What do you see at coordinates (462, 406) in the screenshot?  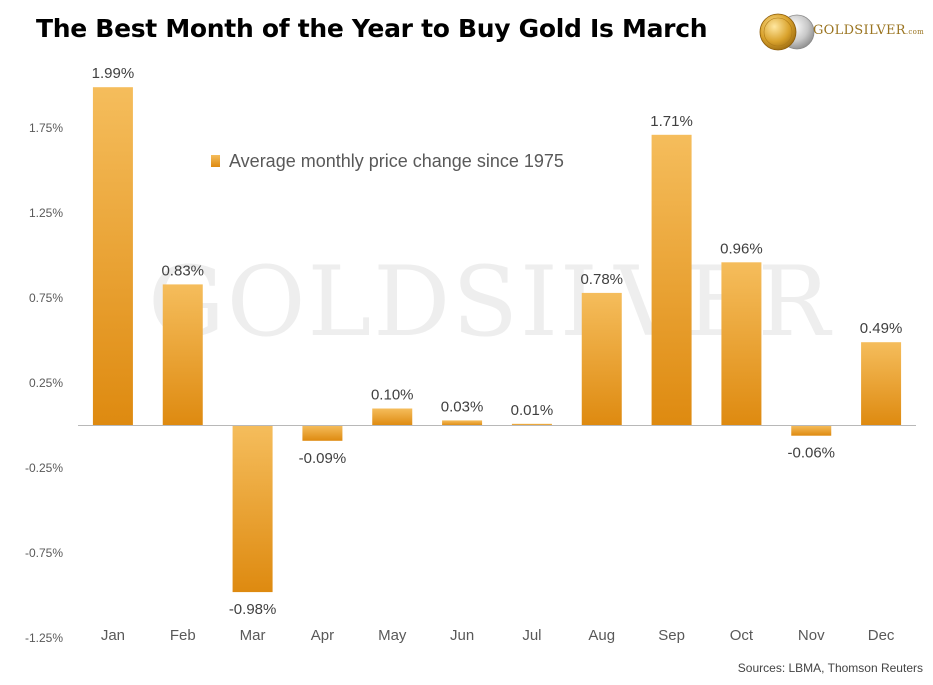 I see `data-label: 0.03%` at bounding box center [462, 406].